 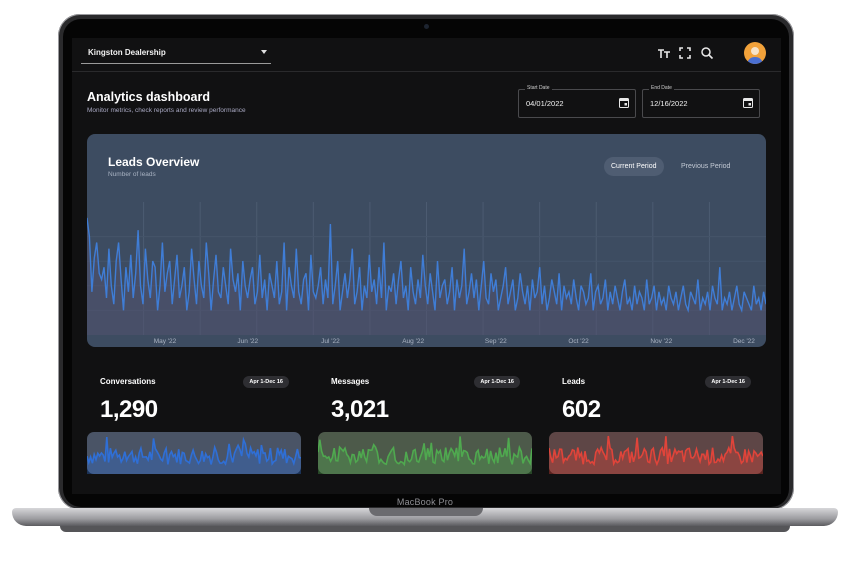 What do you see at coordinates (581, 409) in the screenshot?
I see `stat-value: 602` at bounding box center [581, 409].